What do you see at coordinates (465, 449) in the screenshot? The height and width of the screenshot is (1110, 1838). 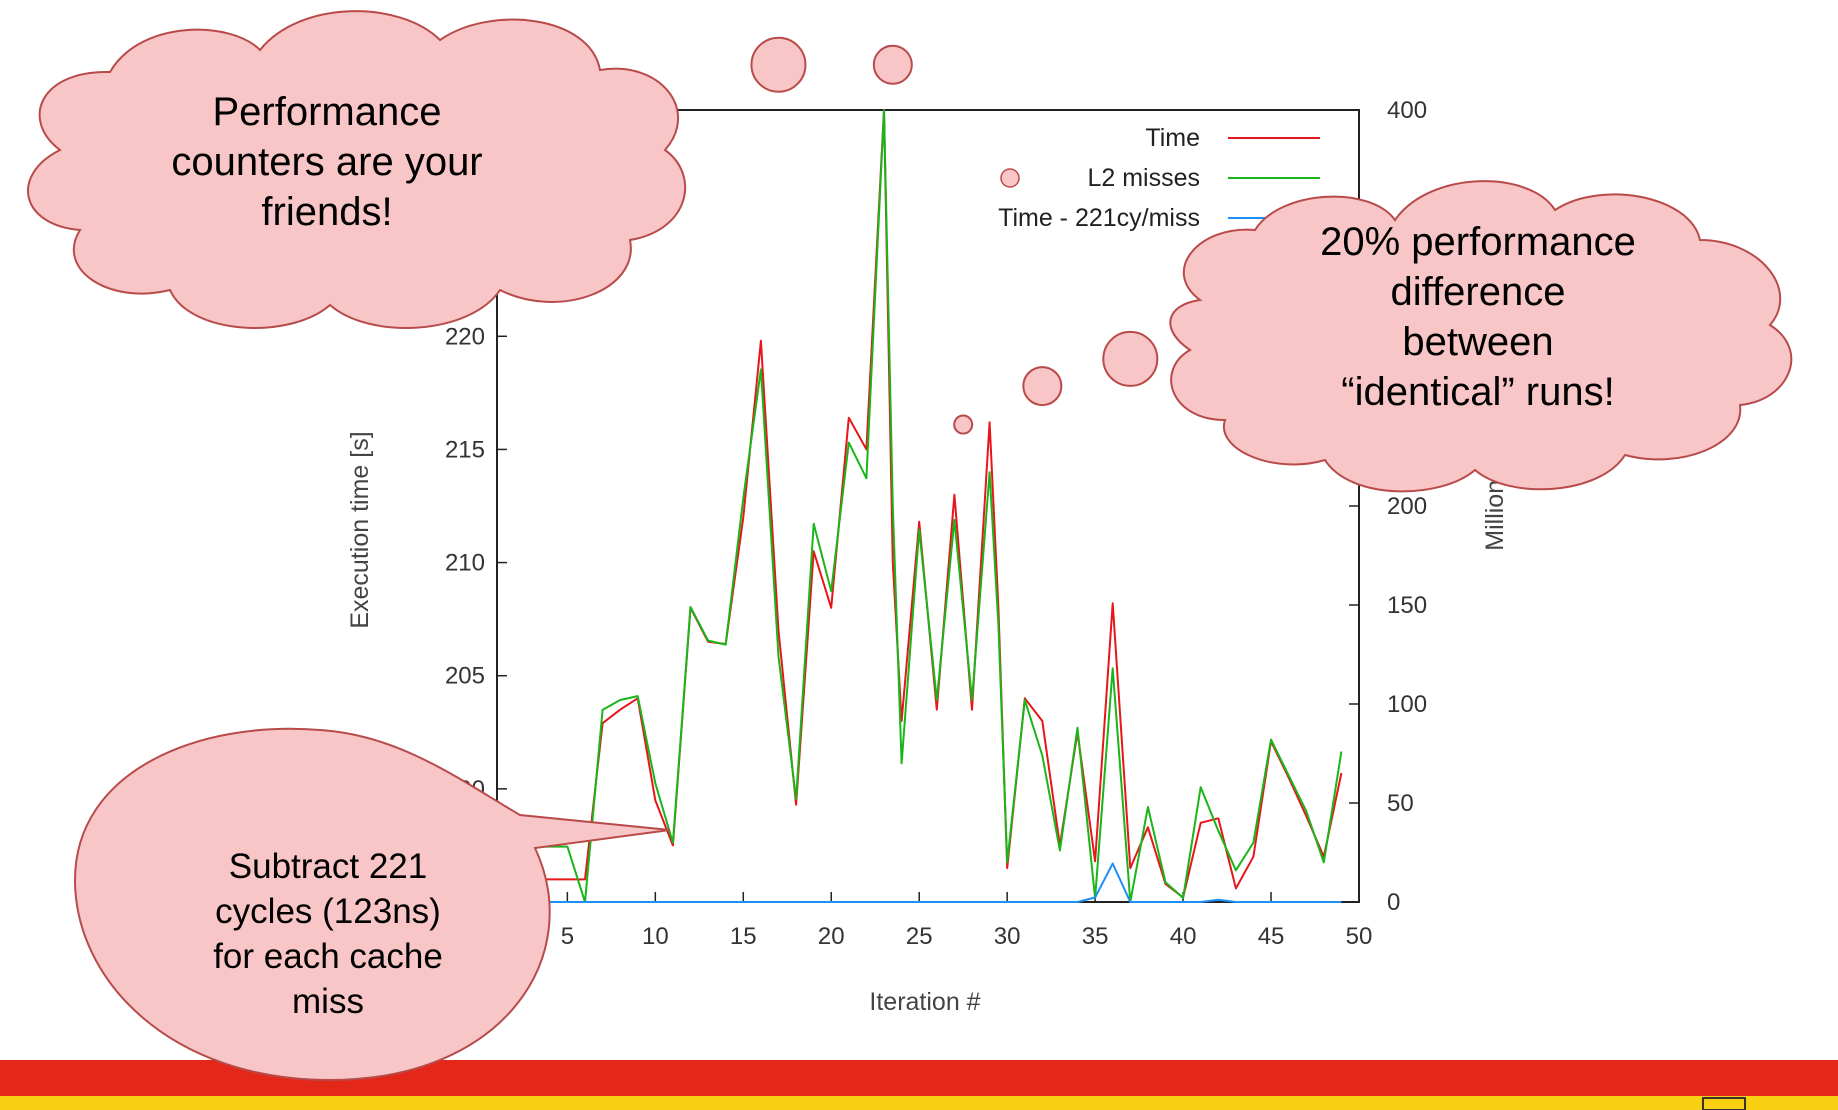 I see `y-tick-label: 215` at bounding box center [465, 449].